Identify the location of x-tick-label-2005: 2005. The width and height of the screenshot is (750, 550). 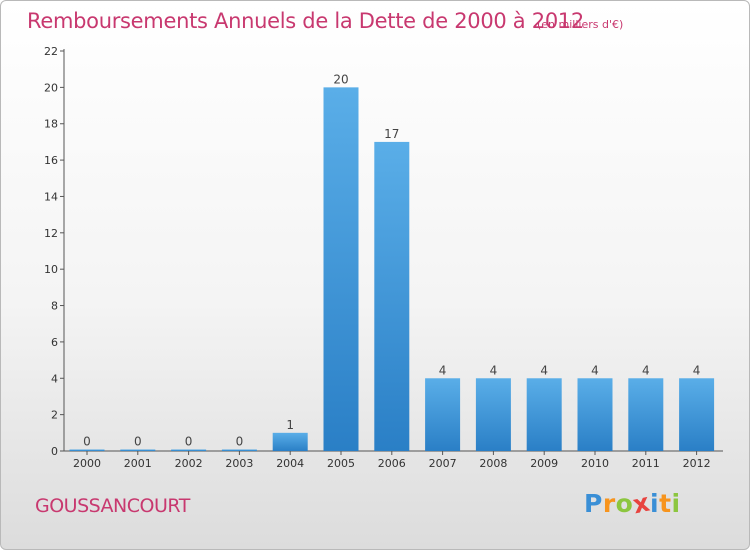
(341, 463).